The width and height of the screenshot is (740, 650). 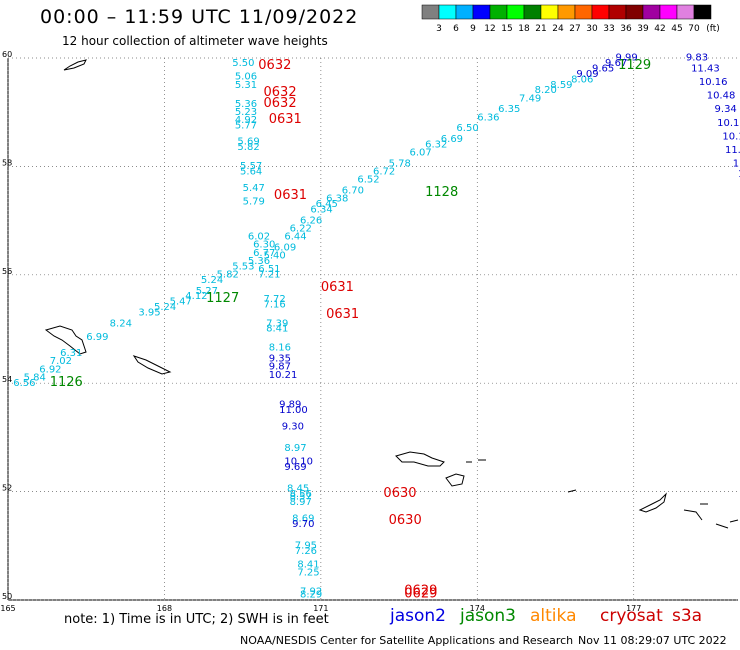 I want to click on swh-value: 11.5, so click(x=732, y=150).